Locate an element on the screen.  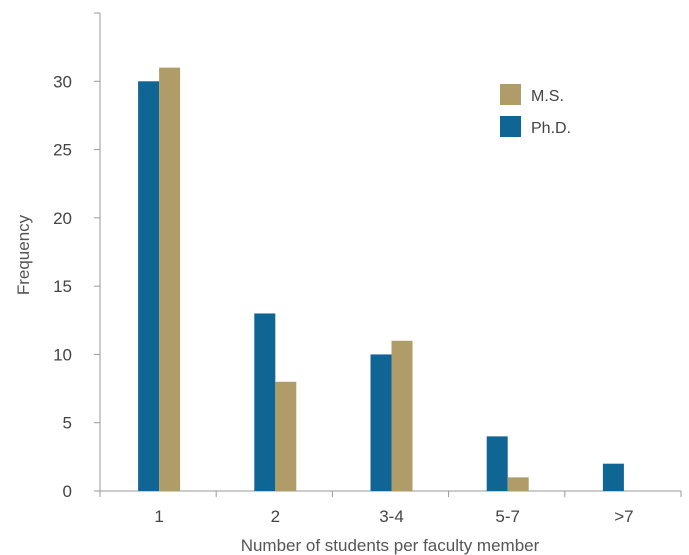
y-tick-label: 20 is located at coordinates (62, 218).